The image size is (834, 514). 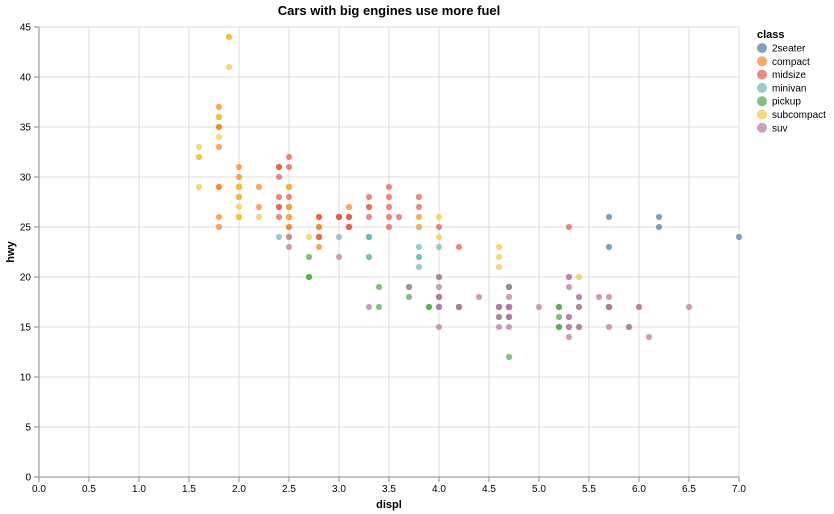 I want to click on y-tick-label: 45, so click(x=26, y=28).